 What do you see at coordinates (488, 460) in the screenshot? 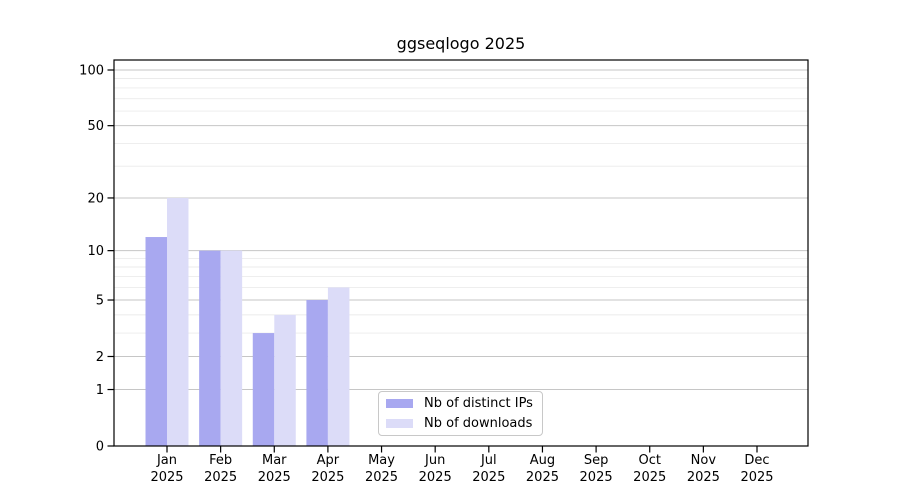
I see `x-tick-label-month: Jul` at bounding box center [488, 460].